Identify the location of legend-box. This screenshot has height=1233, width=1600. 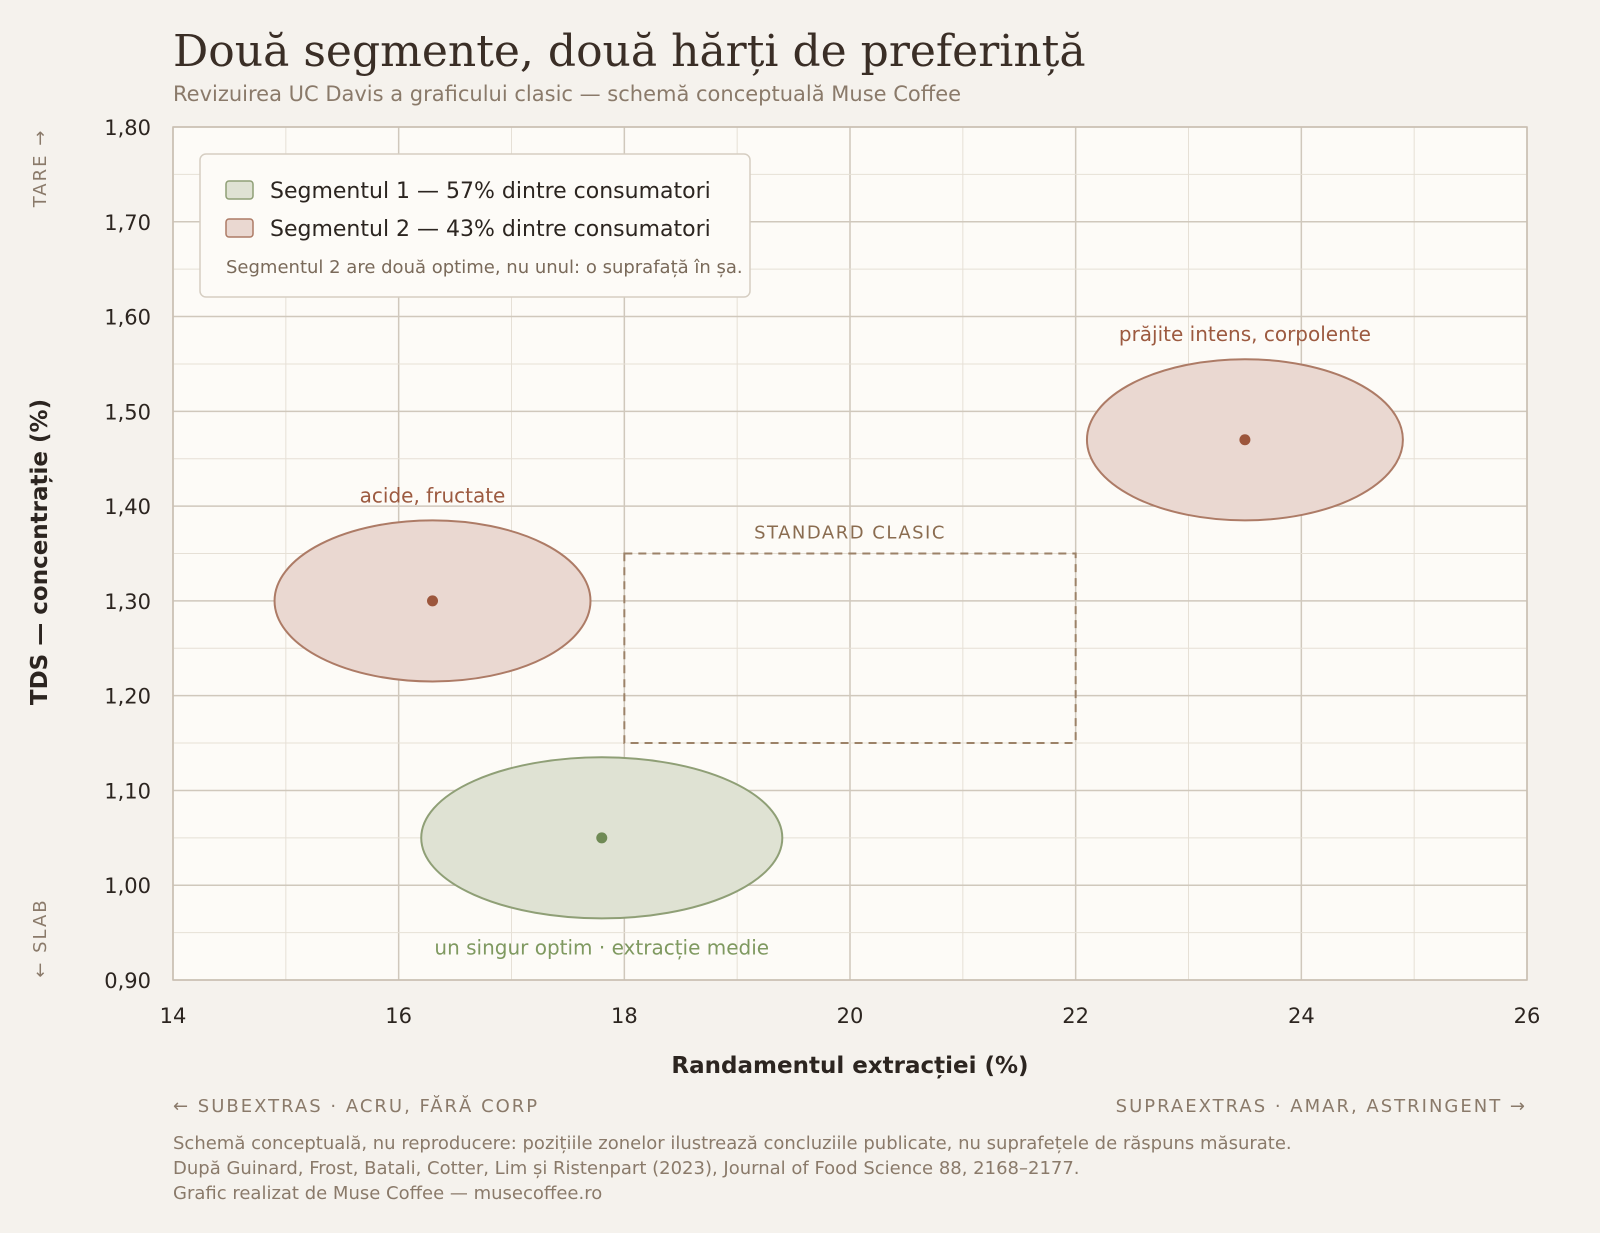
(475, 225).